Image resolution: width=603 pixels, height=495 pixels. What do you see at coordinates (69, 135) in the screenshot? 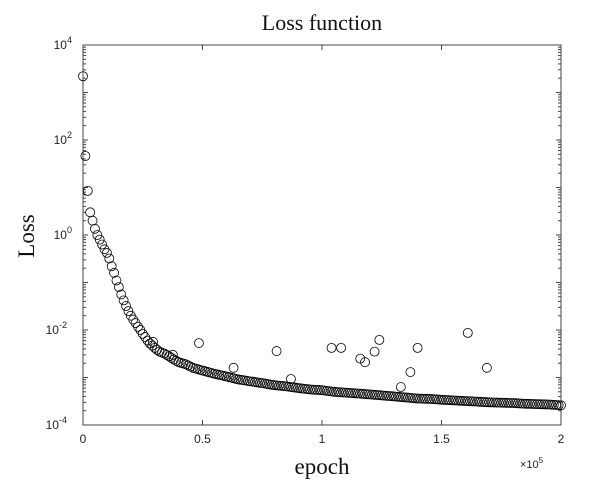
I see `y-tick-exp: 2` at bounding box center [69, 135].